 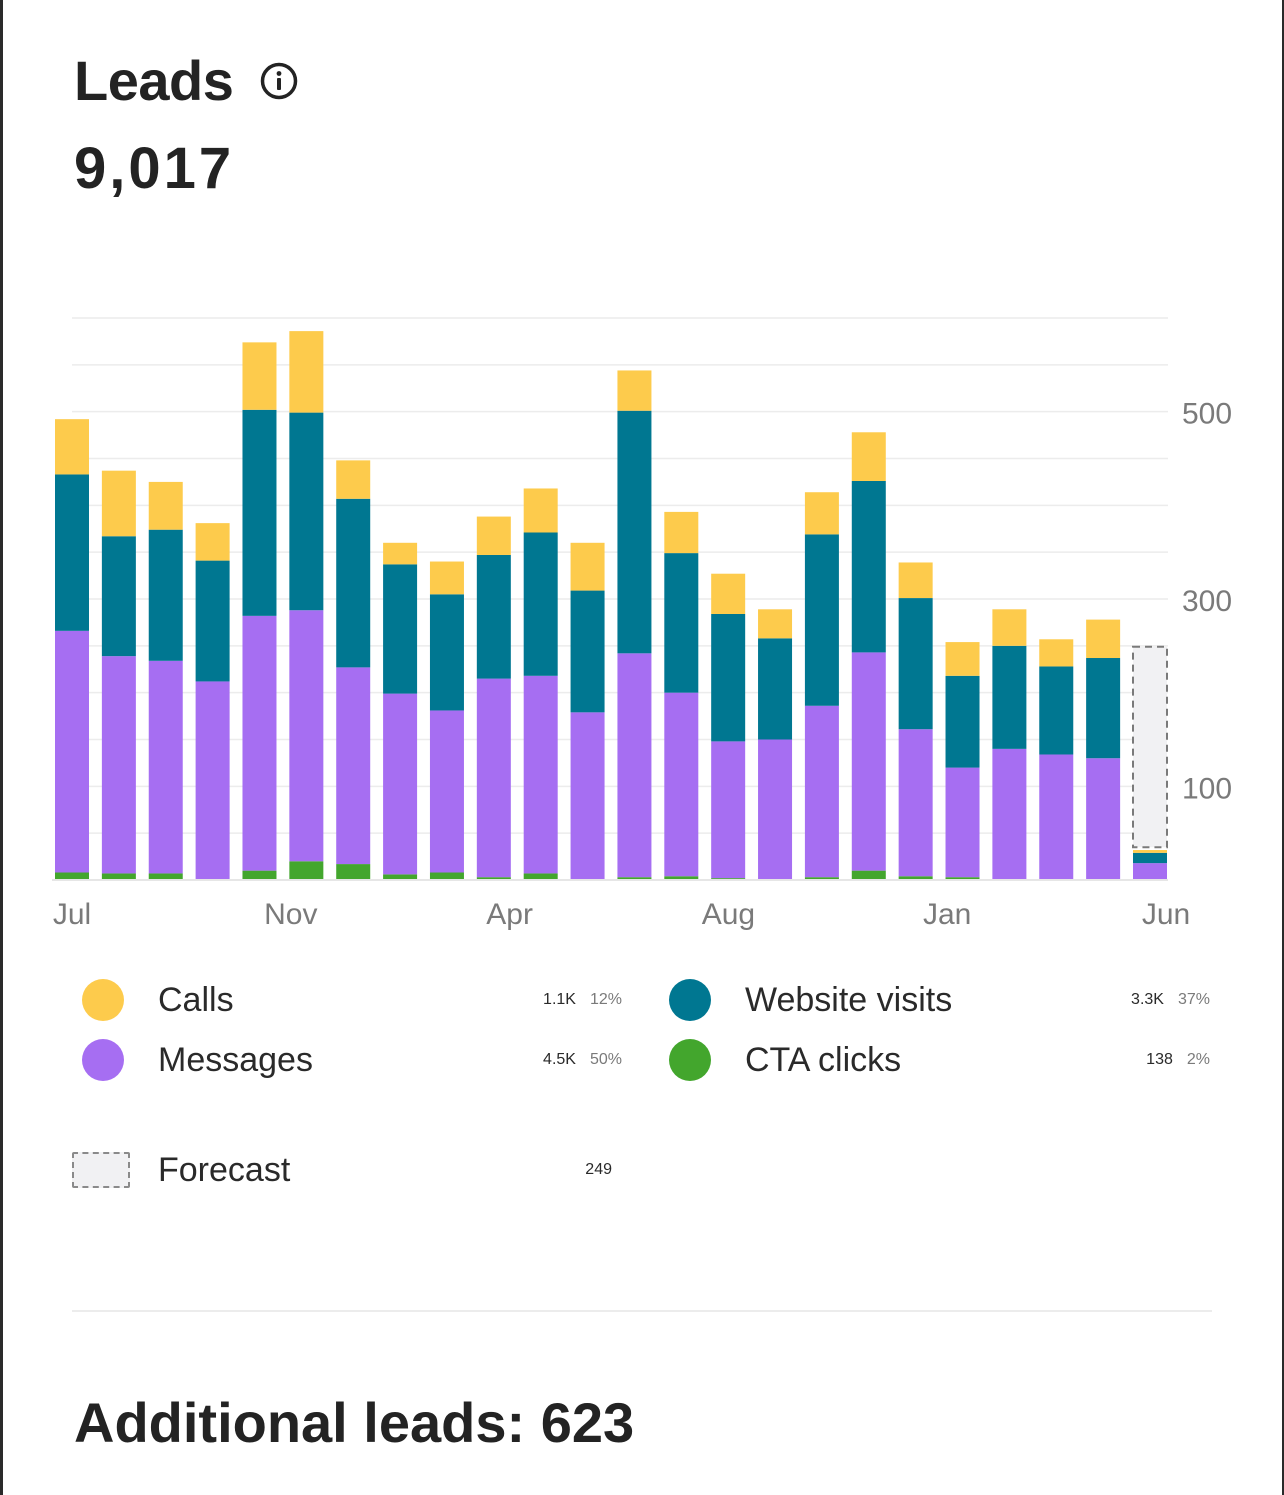 What do you see at coordinates (154, 168) in the screenshot?
I see `leads-total: 9,017` at bounding box center [154, 168].